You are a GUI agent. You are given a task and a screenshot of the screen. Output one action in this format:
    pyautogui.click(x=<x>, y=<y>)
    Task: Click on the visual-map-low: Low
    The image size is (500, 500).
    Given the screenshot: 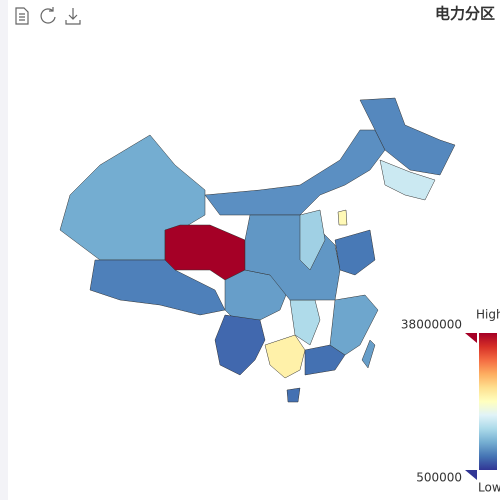 What is the action you would take?
    pyautogui.click(x=489, y=488)
    